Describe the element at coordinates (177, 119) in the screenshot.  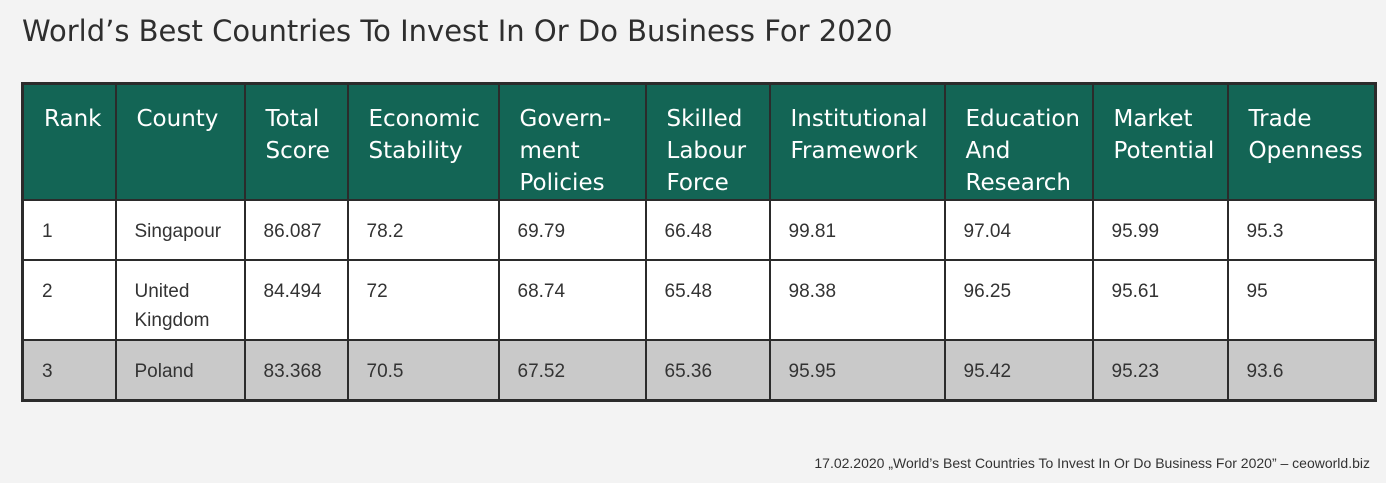
I see `column-header-line: County` at that location.